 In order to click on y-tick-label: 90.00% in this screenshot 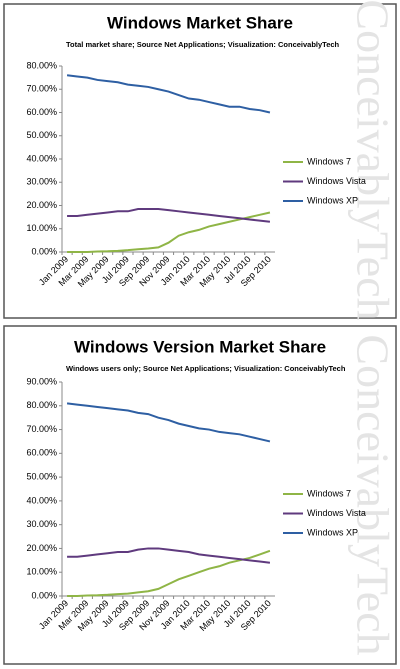, I will do `click(41, 381)`.